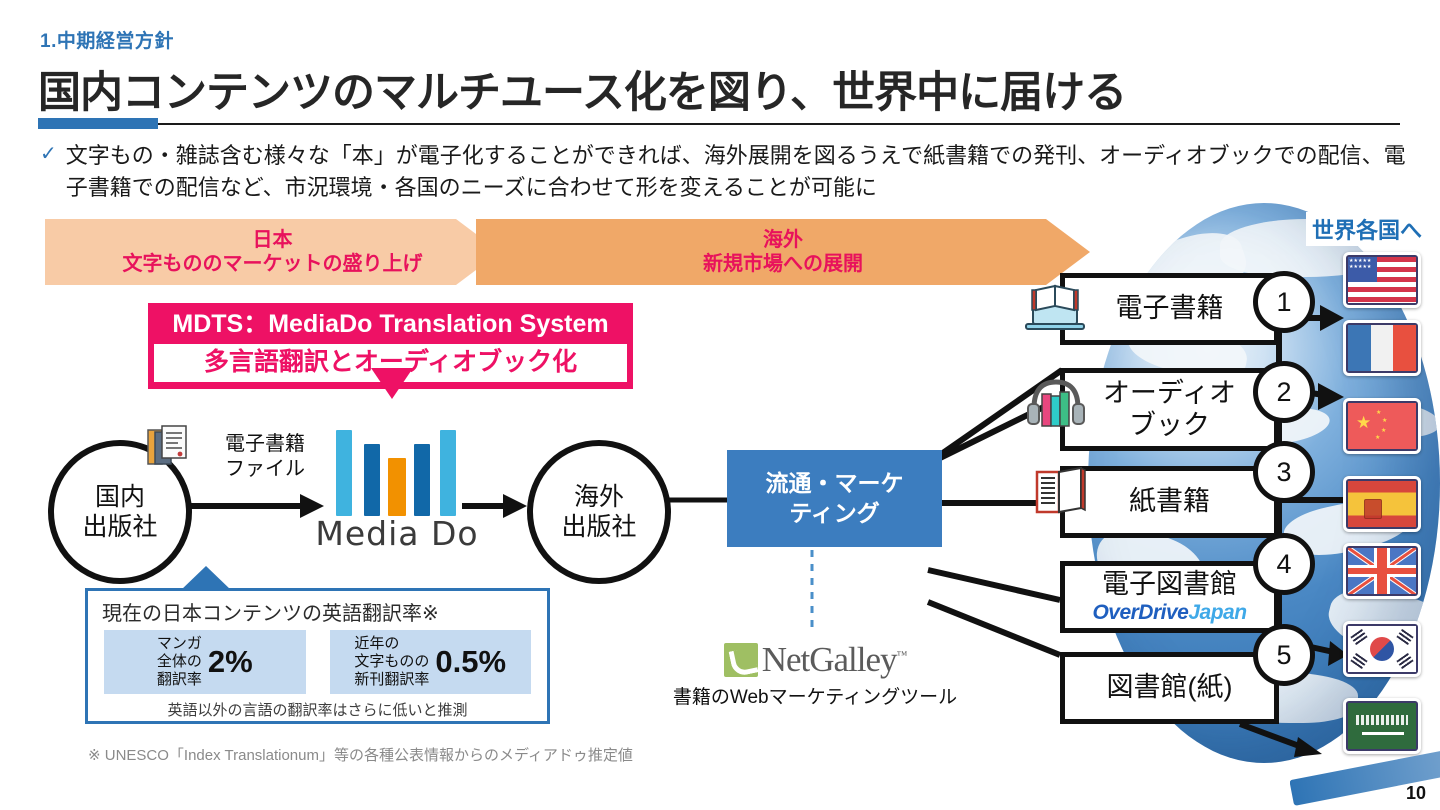  I want to click on marketing-line1: 流通・マーケ, so click(834, 482).